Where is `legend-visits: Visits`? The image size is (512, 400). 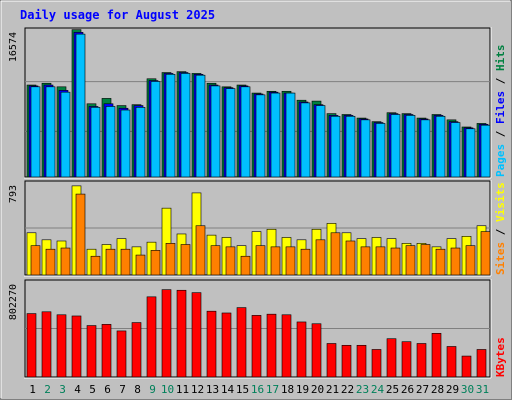 legend-visits: Visits is located at coordinates (500, 202).